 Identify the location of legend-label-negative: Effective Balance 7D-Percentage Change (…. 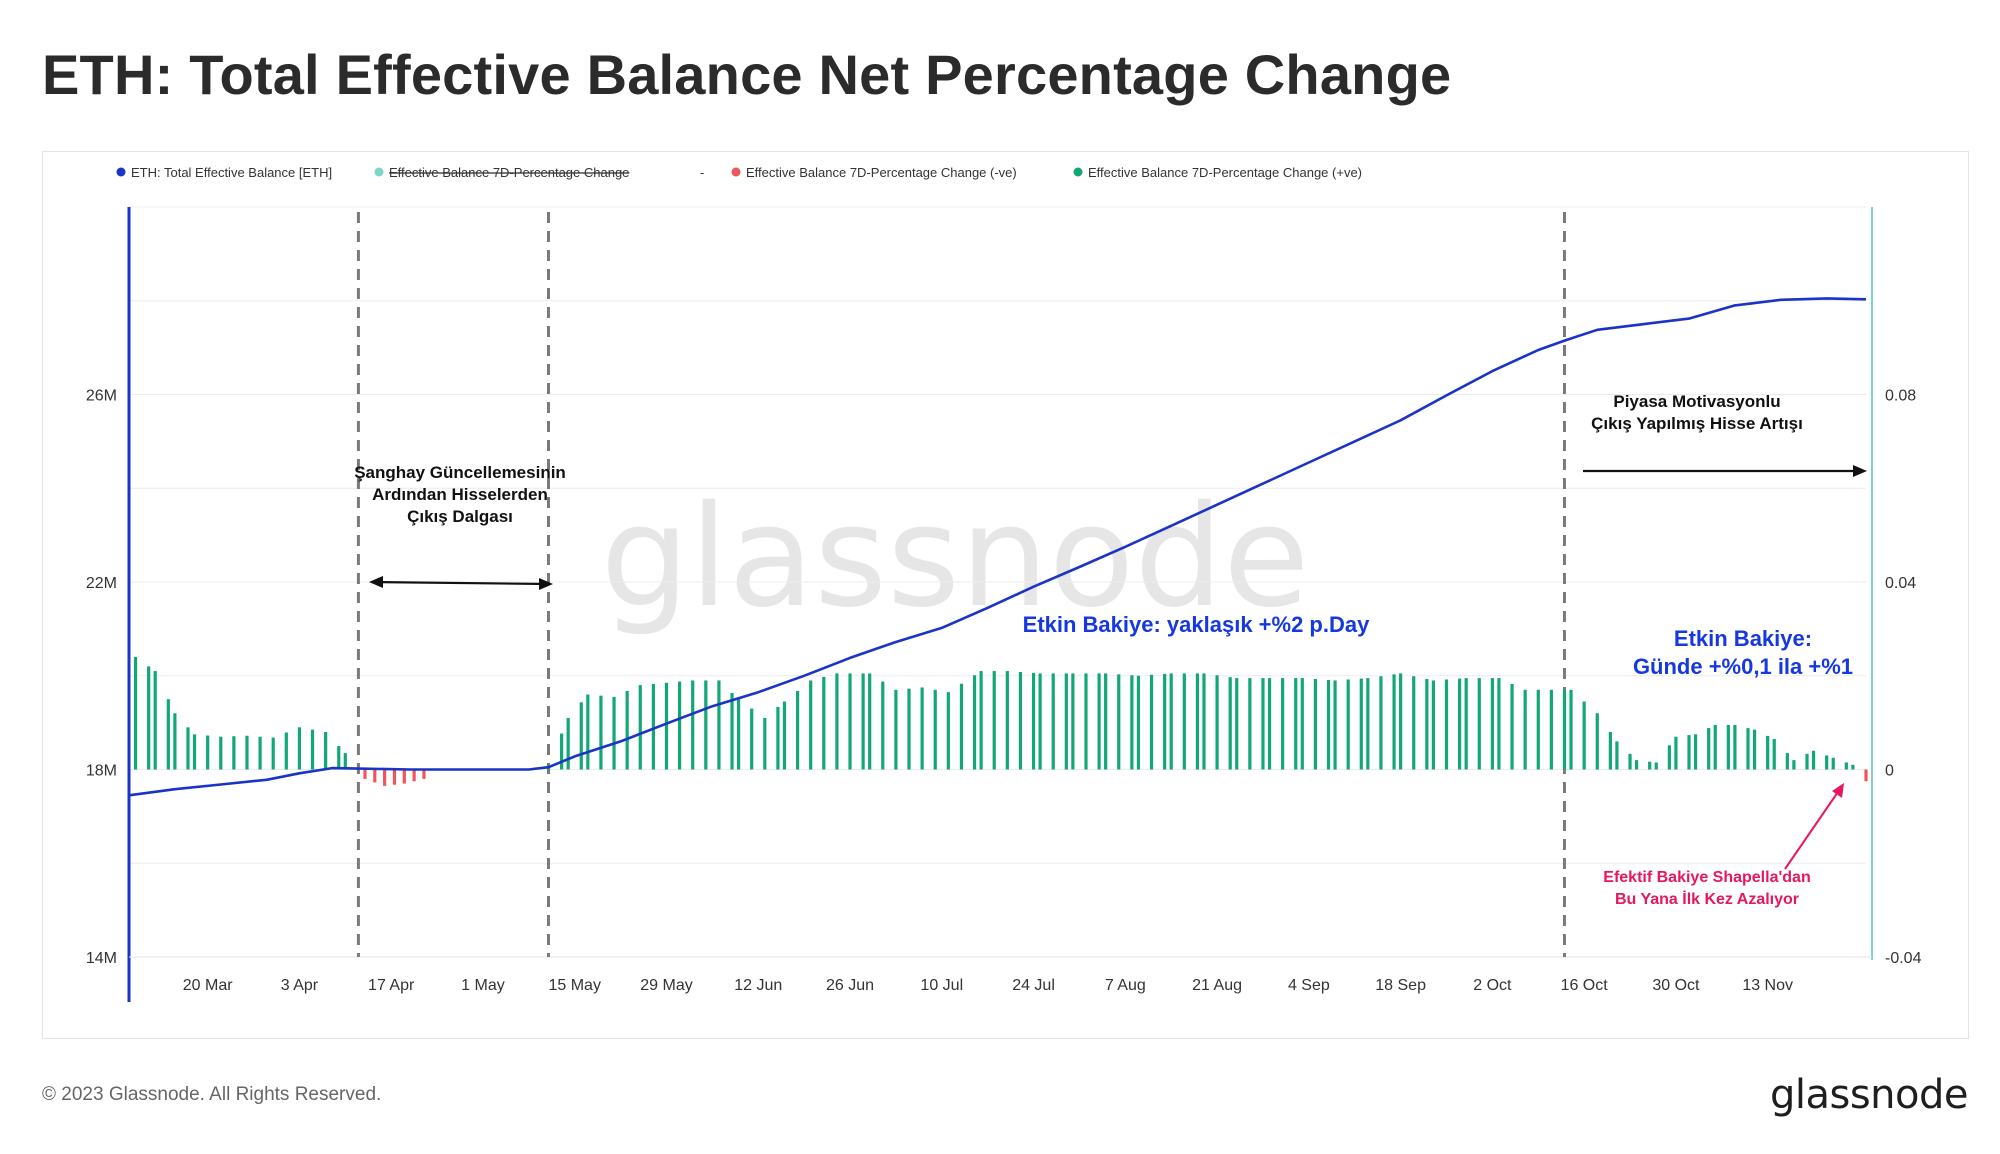
(881, 172).